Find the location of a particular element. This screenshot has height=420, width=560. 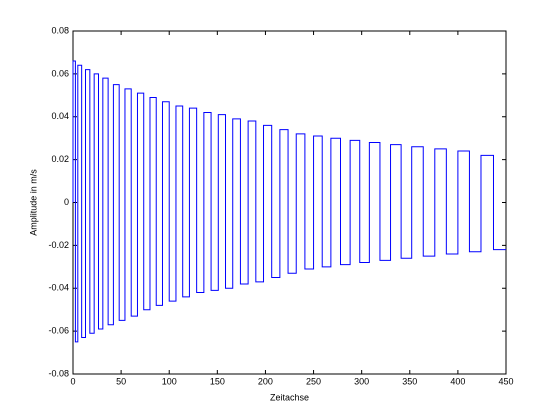

x-tick-label: 100 is located at coordinates (169, 381).